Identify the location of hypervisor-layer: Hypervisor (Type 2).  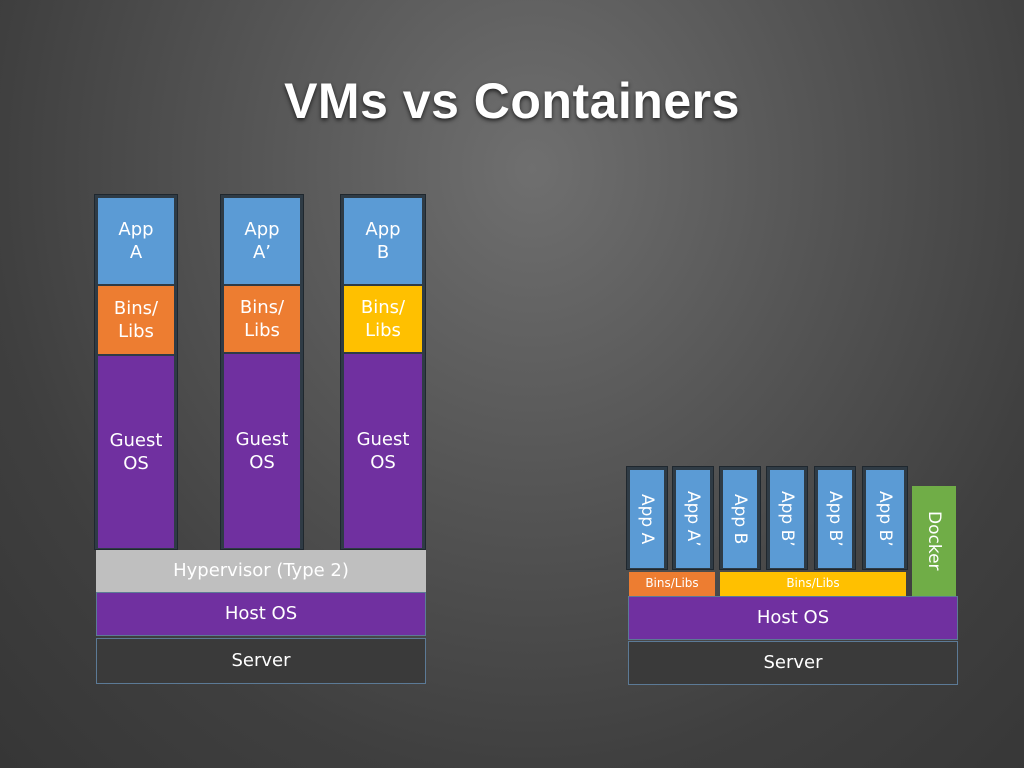
(261, 571).